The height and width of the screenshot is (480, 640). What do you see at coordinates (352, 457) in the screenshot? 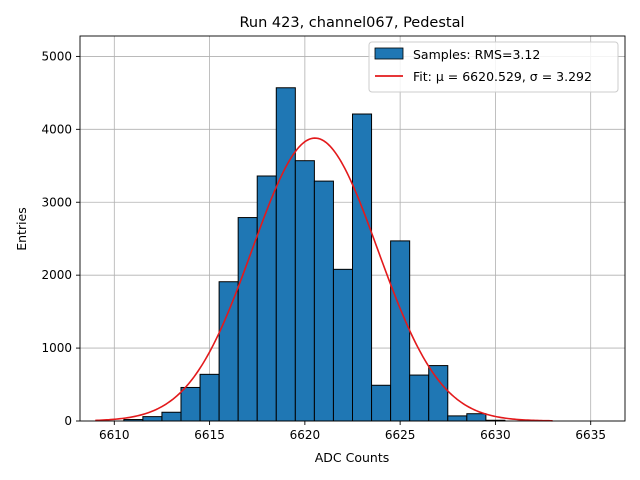
I see `x-axis-label: ADC Counts` at bounding box center [352, 457].